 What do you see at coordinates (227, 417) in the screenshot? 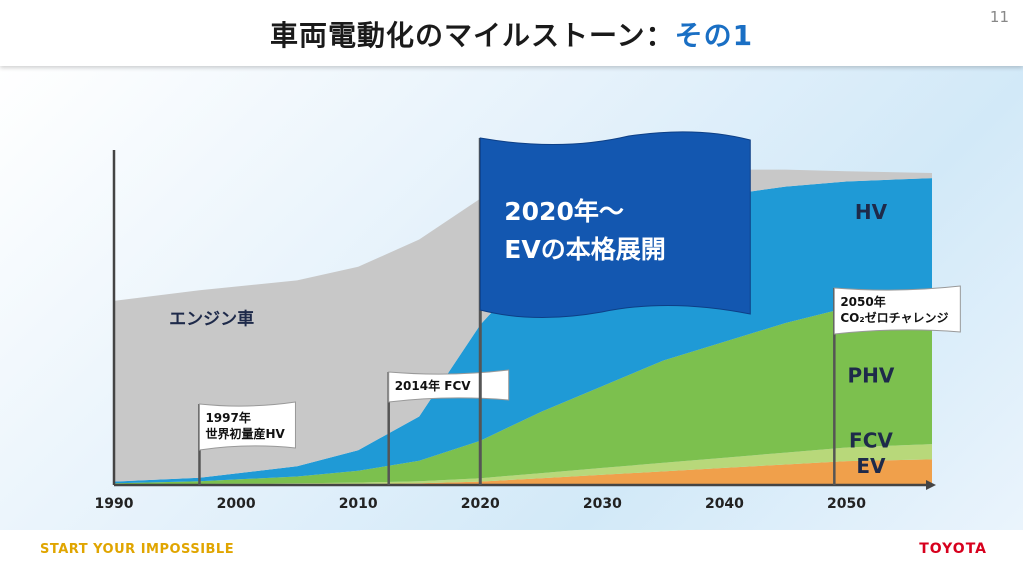
I see `flag-text: 1997年` at bounding box center [227, 417].